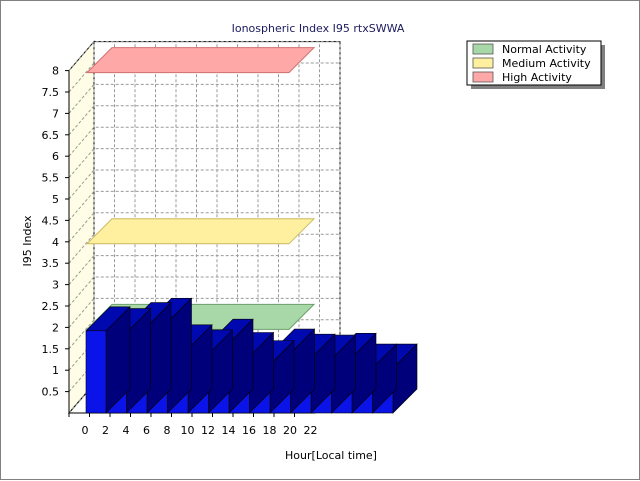 The image size is (640, 481). I want to click on x-tick-label: 6, so click(146, 430).